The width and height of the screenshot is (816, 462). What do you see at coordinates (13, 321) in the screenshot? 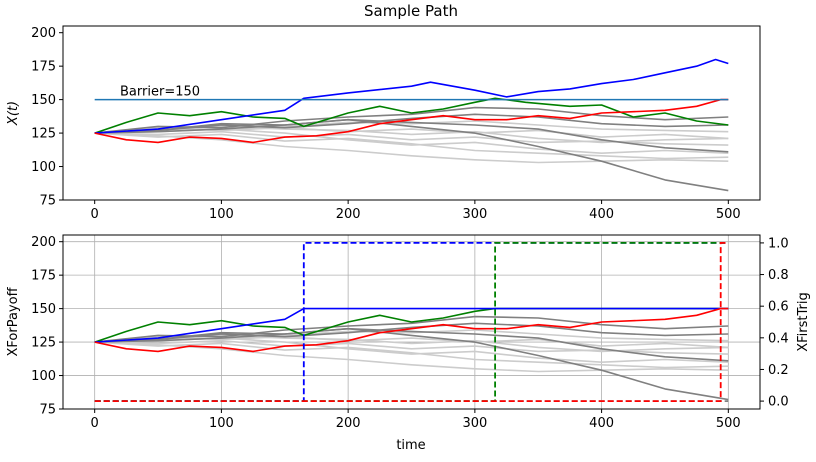
I see `bottom-y-axis-label: XForPayoff` at bounding box center [13, 321].